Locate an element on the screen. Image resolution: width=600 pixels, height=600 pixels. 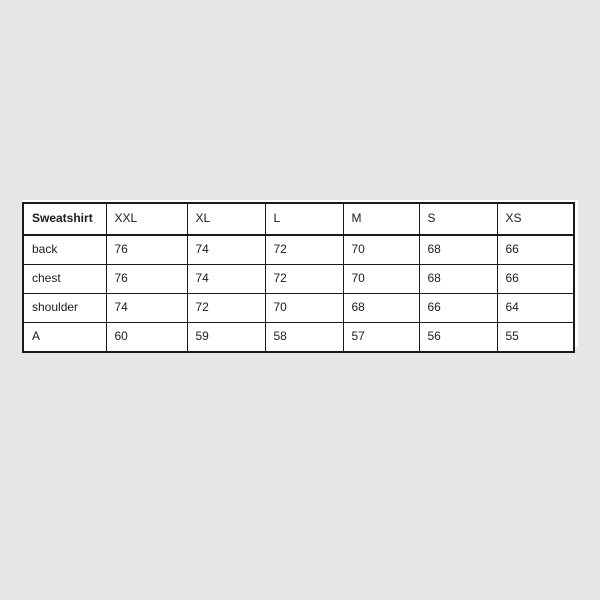
row-label: A is located at coordinates (64, 337).